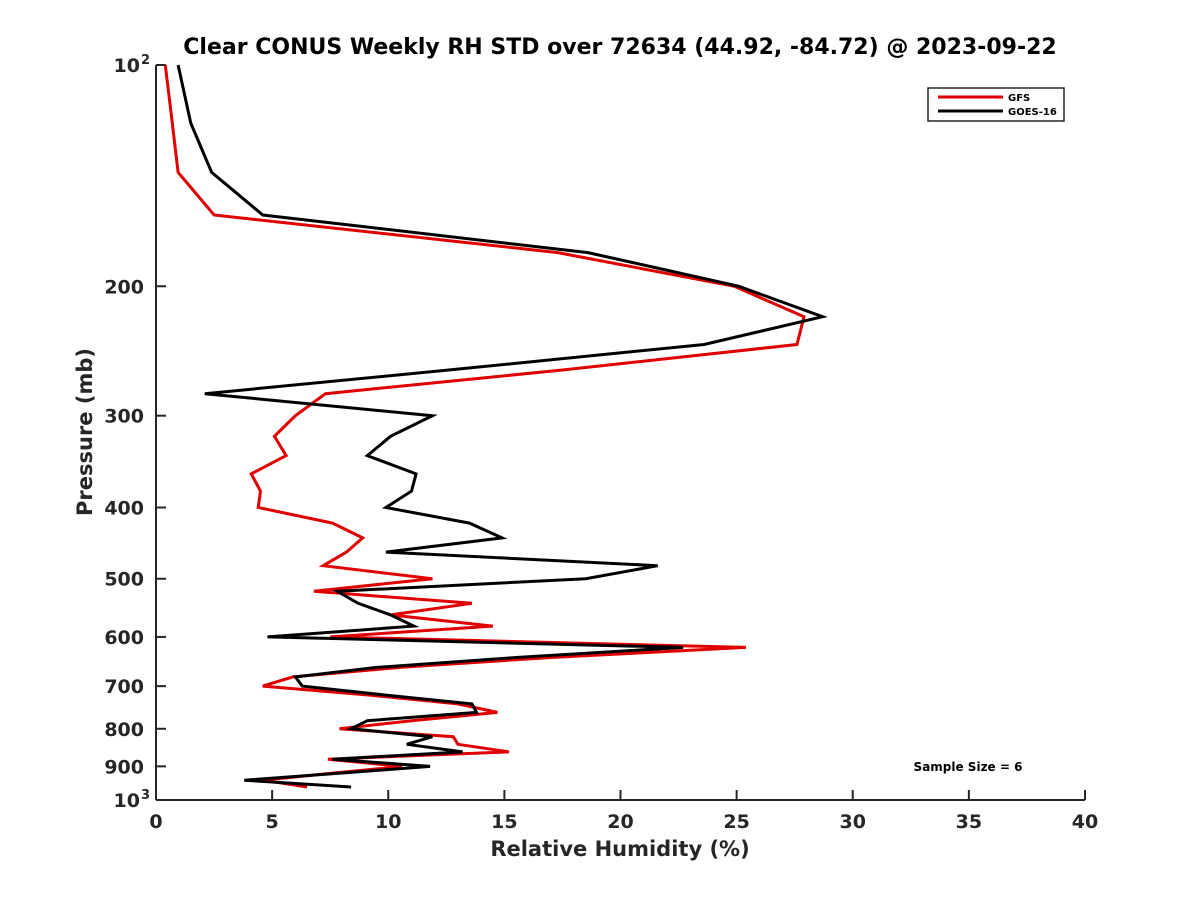 The image size is (1200, 900). Describe the element at coordinates (1019, 98) in the screenshot. I see `legend-label-gfs: GFS` at that location.